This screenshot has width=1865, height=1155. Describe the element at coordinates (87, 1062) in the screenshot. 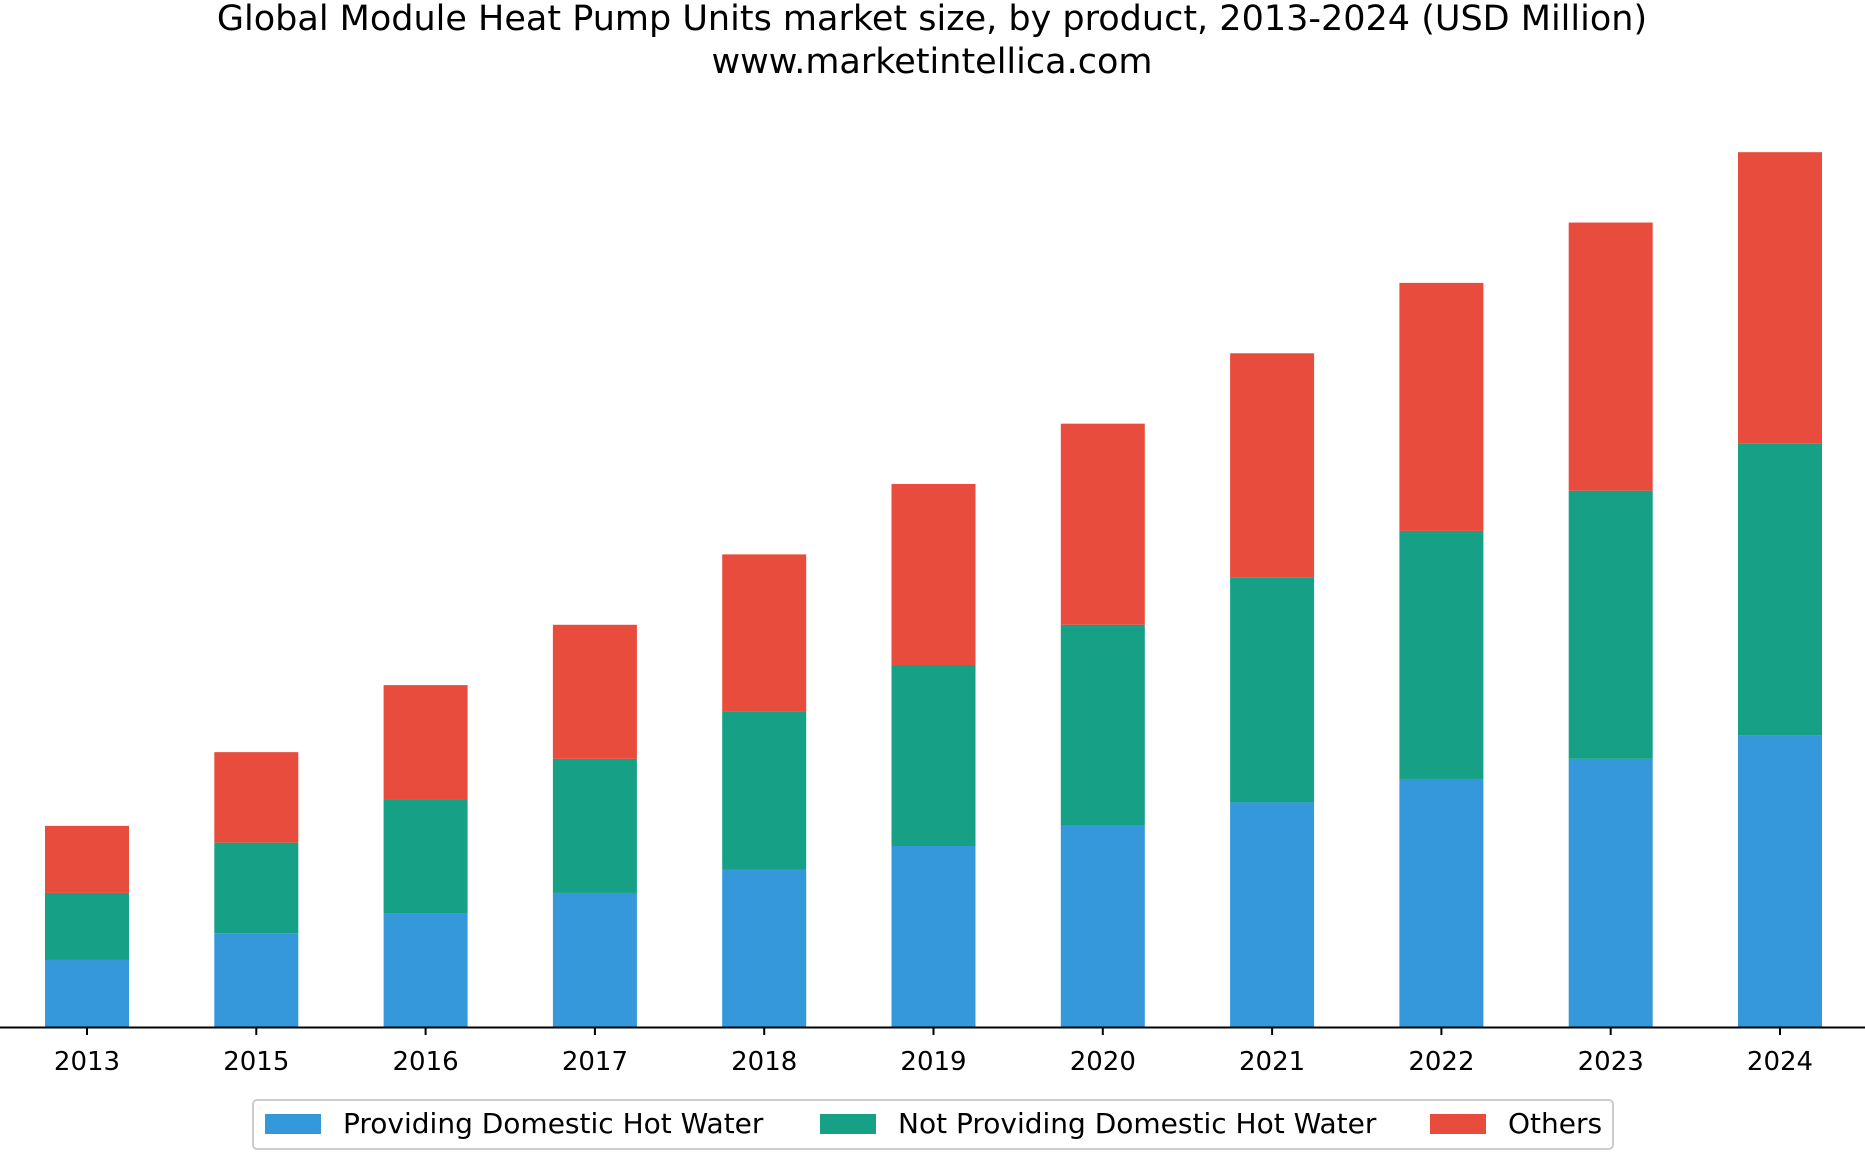

I see `x-tick-label: 2013` at that location.